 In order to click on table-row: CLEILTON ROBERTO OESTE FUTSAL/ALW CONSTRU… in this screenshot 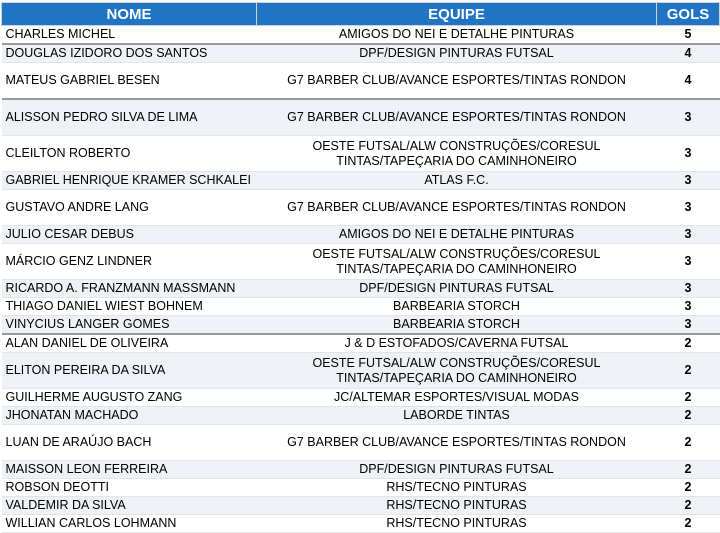, I will do `click(360, 153)`.